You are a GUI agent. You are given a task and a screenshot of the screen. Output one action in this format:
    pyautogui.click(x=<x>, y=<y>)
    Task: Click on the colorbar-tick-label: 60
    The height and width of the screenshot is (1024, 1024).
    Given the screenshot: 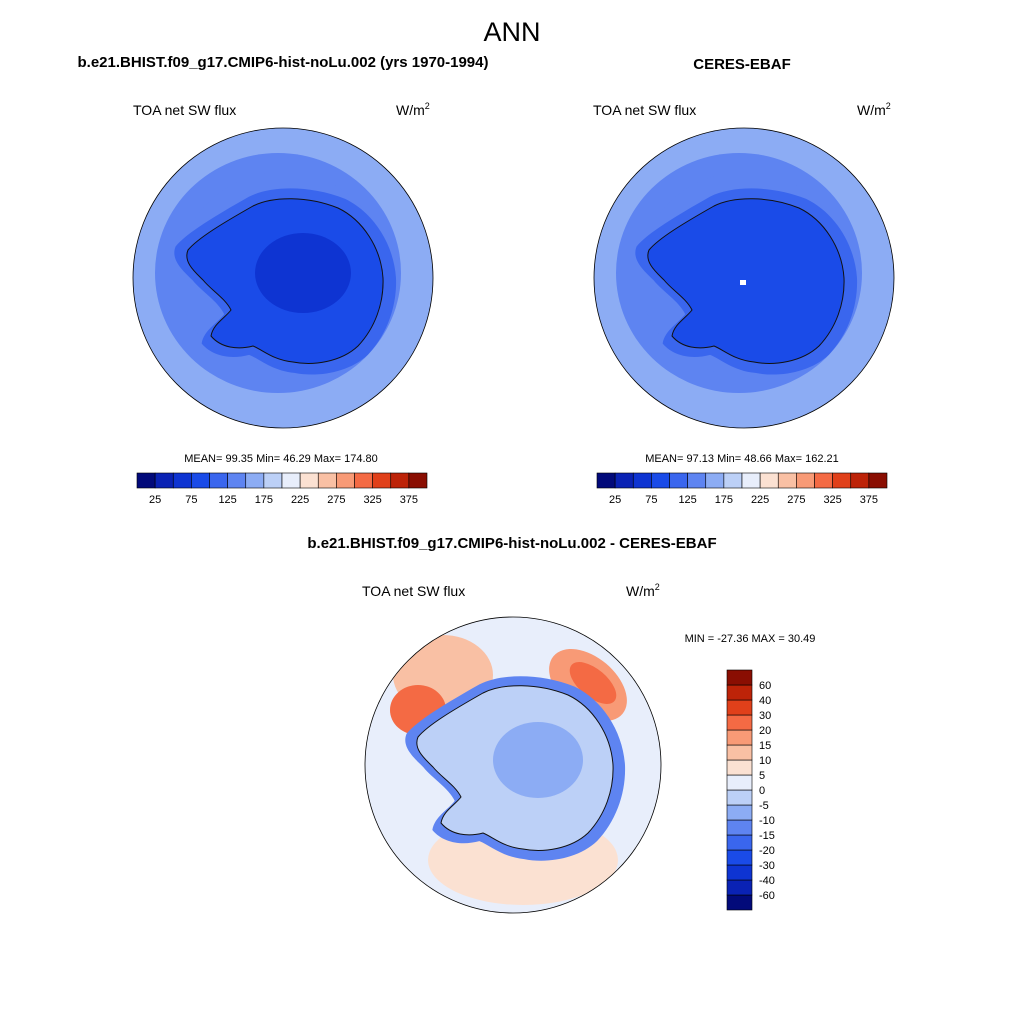 What is the action you would take?
    pyautogui.click(x=765, y=686)
    